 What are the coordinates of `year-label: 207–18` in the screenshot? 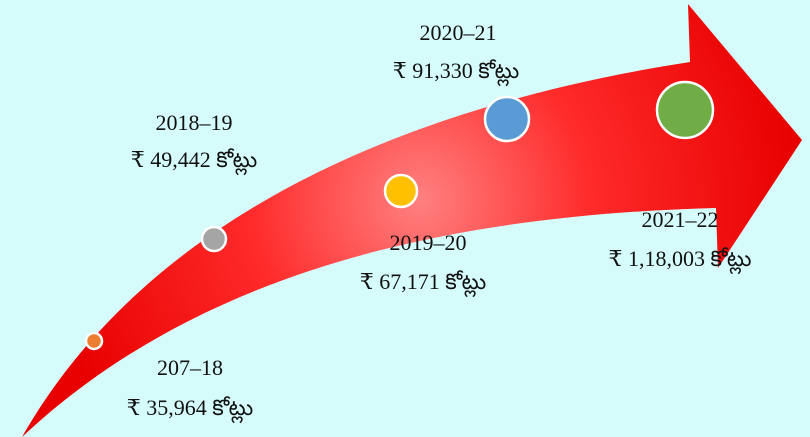 It's located at (190, 367).